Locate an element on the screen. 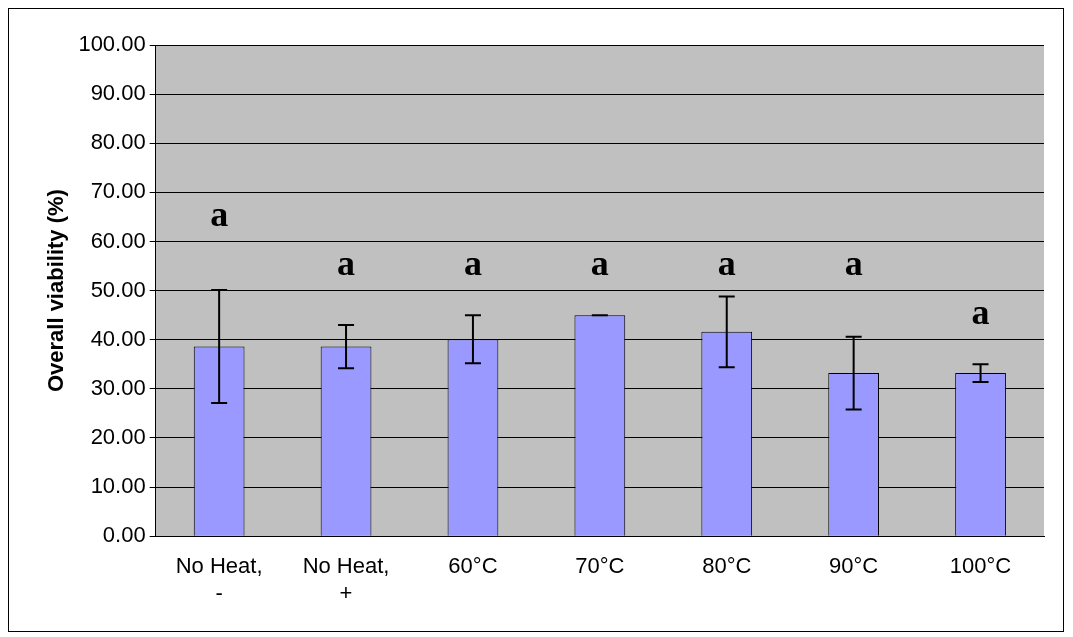 The image size is (1073, 637). y-tick-label: 50.00 is located at coordinates (118, 289).